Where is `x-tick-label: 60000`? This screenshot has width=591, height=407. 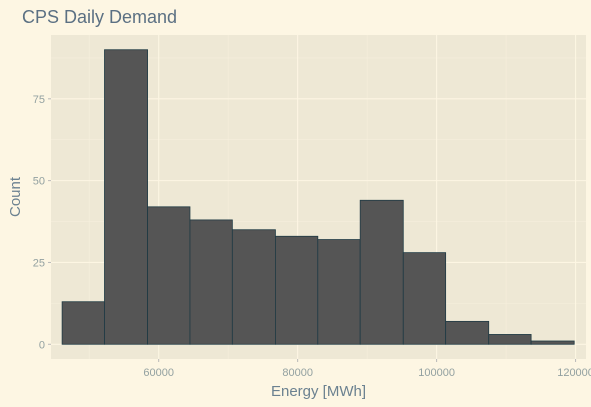
x-tick-label: 60000 is located at coordinates (158, 373).